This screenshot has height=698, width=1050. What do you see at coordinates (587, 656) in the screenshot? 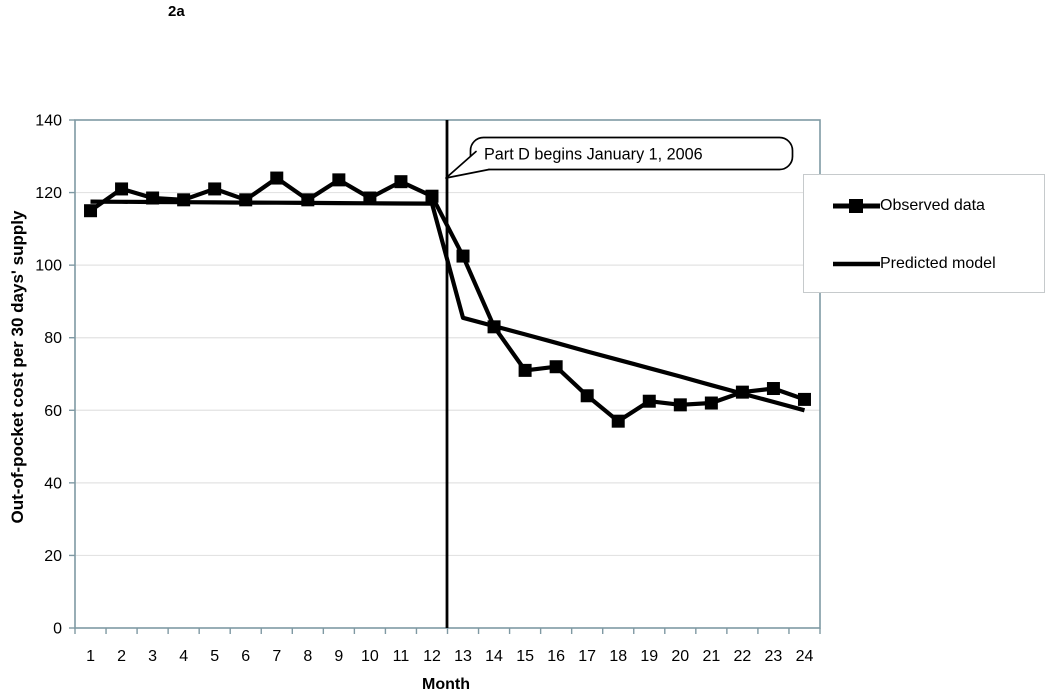
I see `x-tick-label: 17` at bounding box center [587, 656].